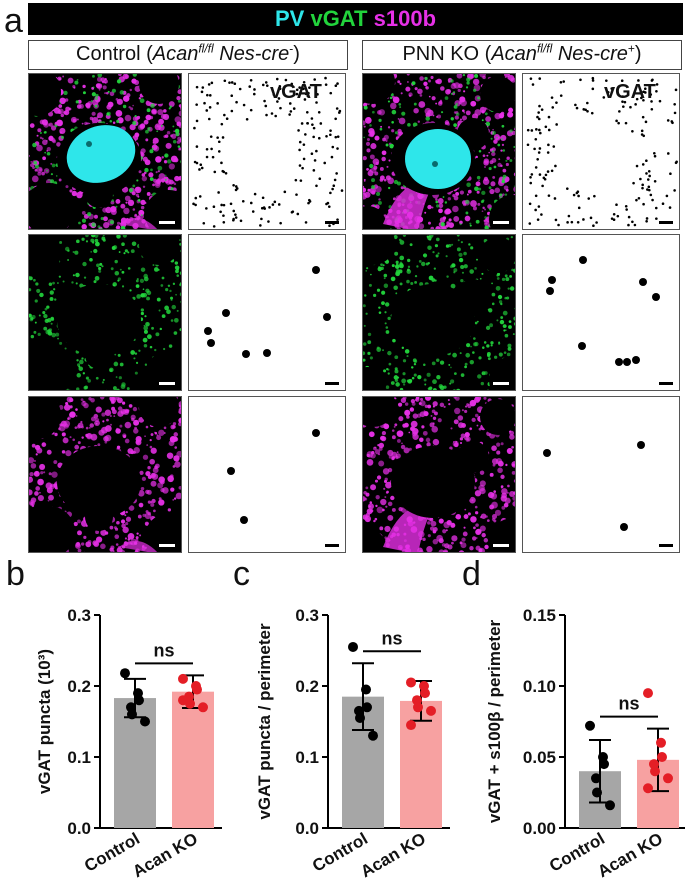 Image resolution: width=685 pixels, height=887 pixels. Describe the element at coordinates (494, 721) in the screenshot. I see `y-axis-label: vGAT + s100β / perimeter` at that location.